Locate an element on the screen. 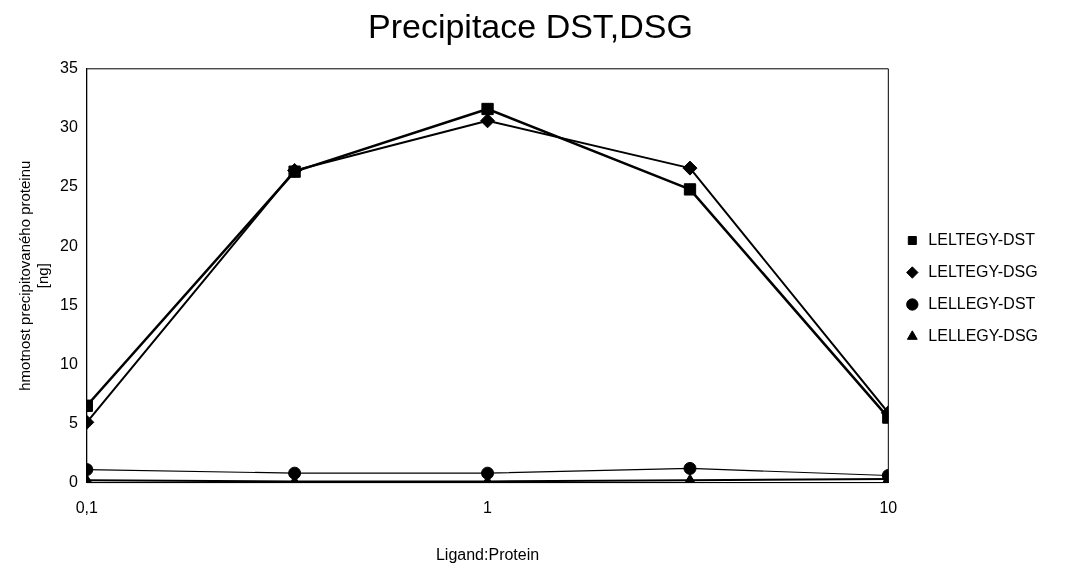 The width and height of the screenshot is (1079, 584). y-tick-label: 35 is located at coordinates (69, 68).